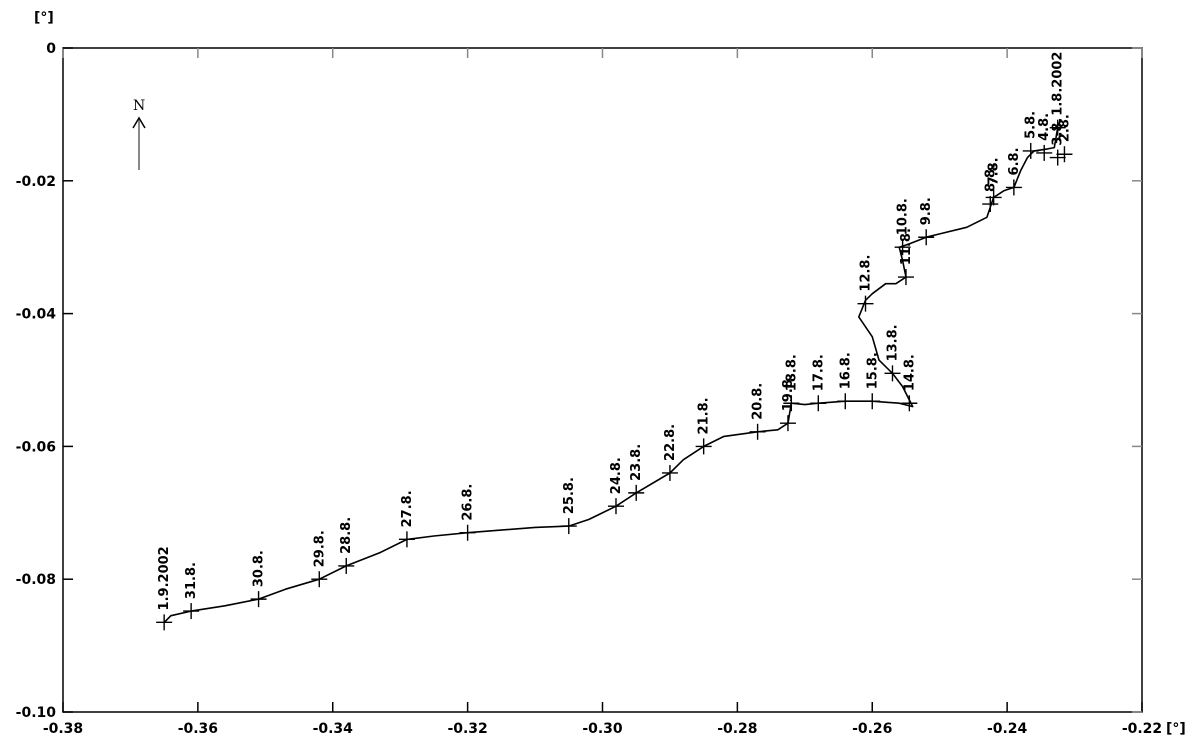 The height and width of the screenshot is (738, 1191). I want to click on date-label: 3.8., so click(1058, 132).